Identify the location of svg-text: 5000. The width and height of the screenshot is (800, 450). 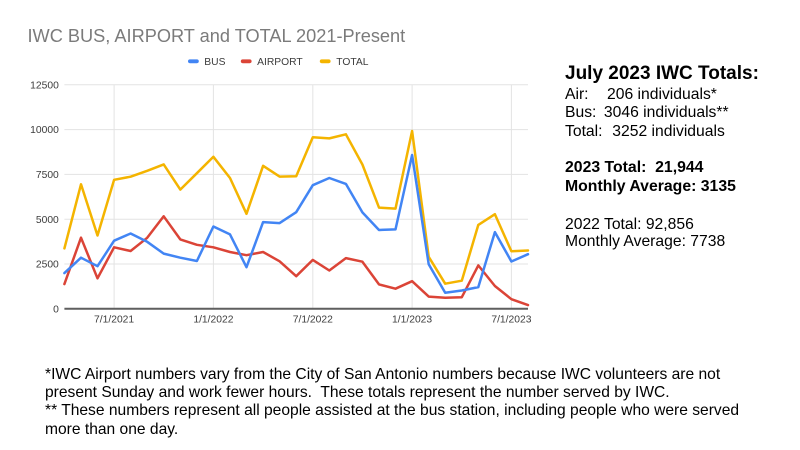
(47, 220).